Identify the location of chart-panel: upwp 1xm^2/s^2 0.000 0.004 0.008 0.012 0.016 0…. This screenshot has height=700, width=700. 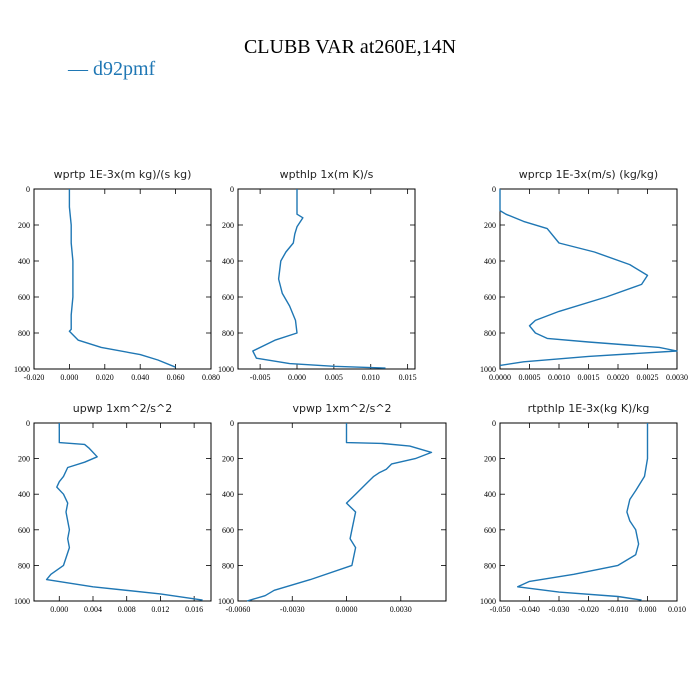
(113, 508).